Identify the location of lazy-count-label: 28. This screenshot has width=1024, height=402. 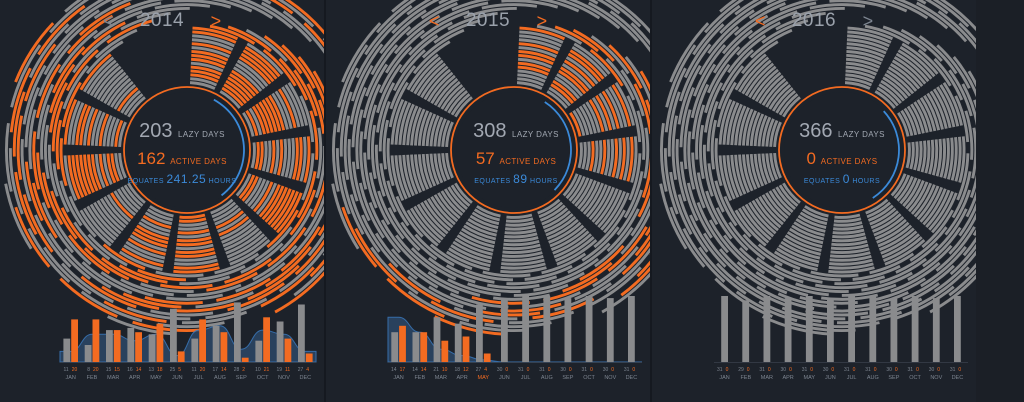
(237, 370).